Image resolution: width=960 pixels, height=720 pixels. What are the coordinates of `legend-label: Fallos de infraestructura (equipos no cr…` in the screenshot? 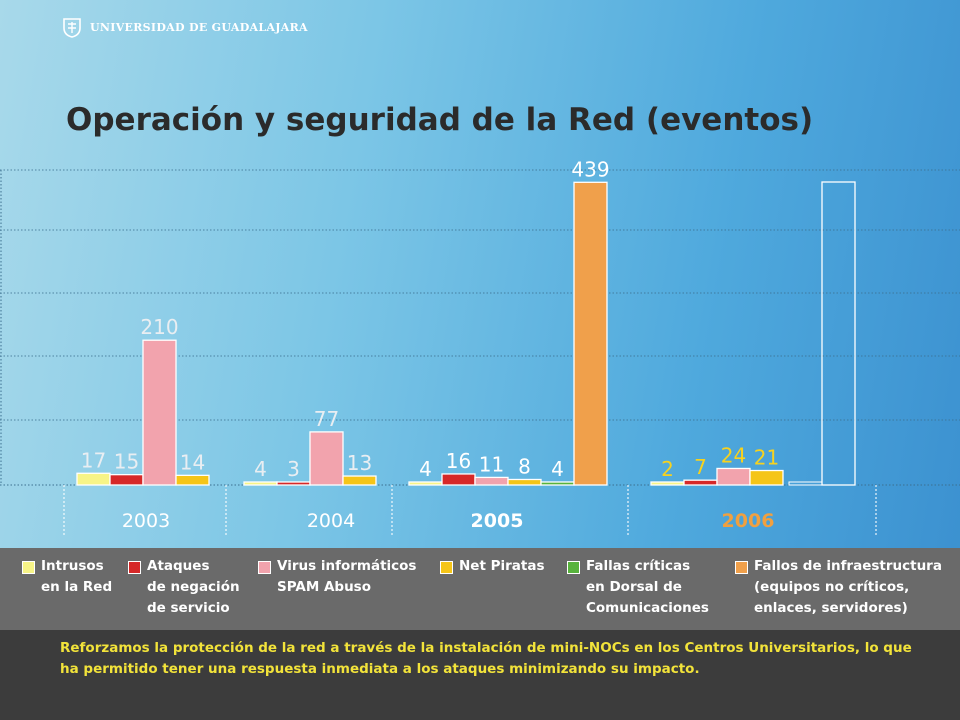 It's located at (848, 587).